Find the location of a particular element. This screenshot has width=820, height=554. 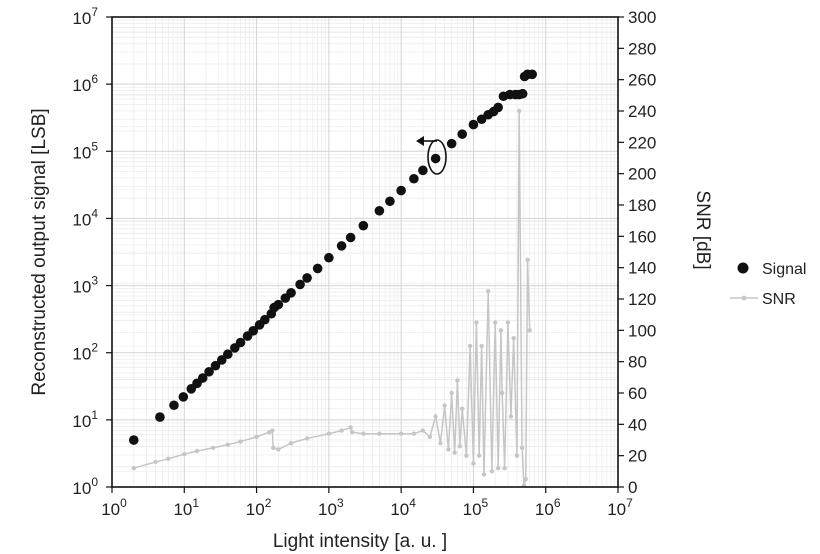

legend-snr-marker is located at coordinates (744, 298).